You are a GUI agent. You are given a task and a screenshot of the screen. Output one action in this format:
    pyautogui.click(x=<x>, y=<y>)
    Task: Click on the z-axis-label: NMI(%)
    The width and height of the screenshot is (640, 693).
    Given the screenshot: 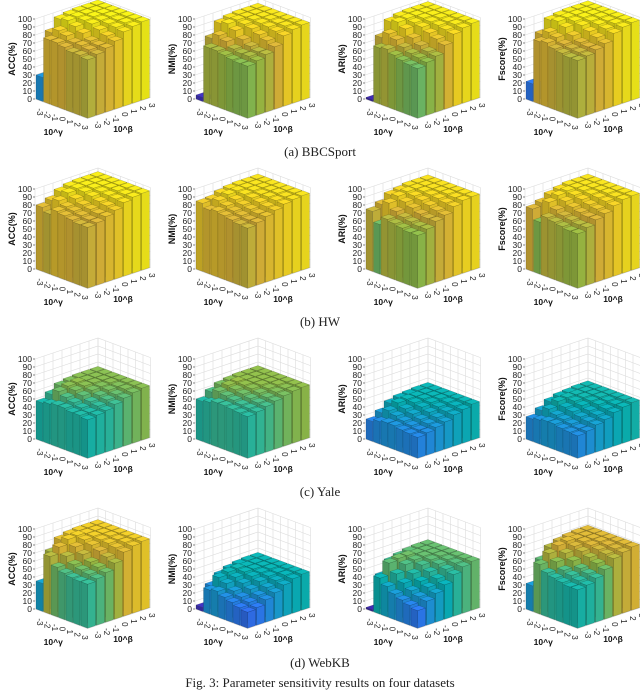 What is the action you would take?
    pyautogui.click(x=172, y=399)
    